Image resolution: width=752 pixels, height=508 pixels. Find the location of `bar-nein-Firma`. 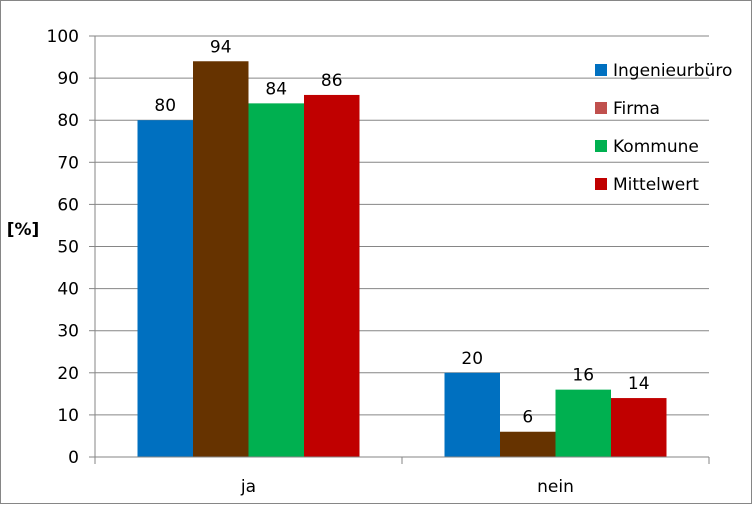

bar-nein-Firma is located at coordinates (528, 444).